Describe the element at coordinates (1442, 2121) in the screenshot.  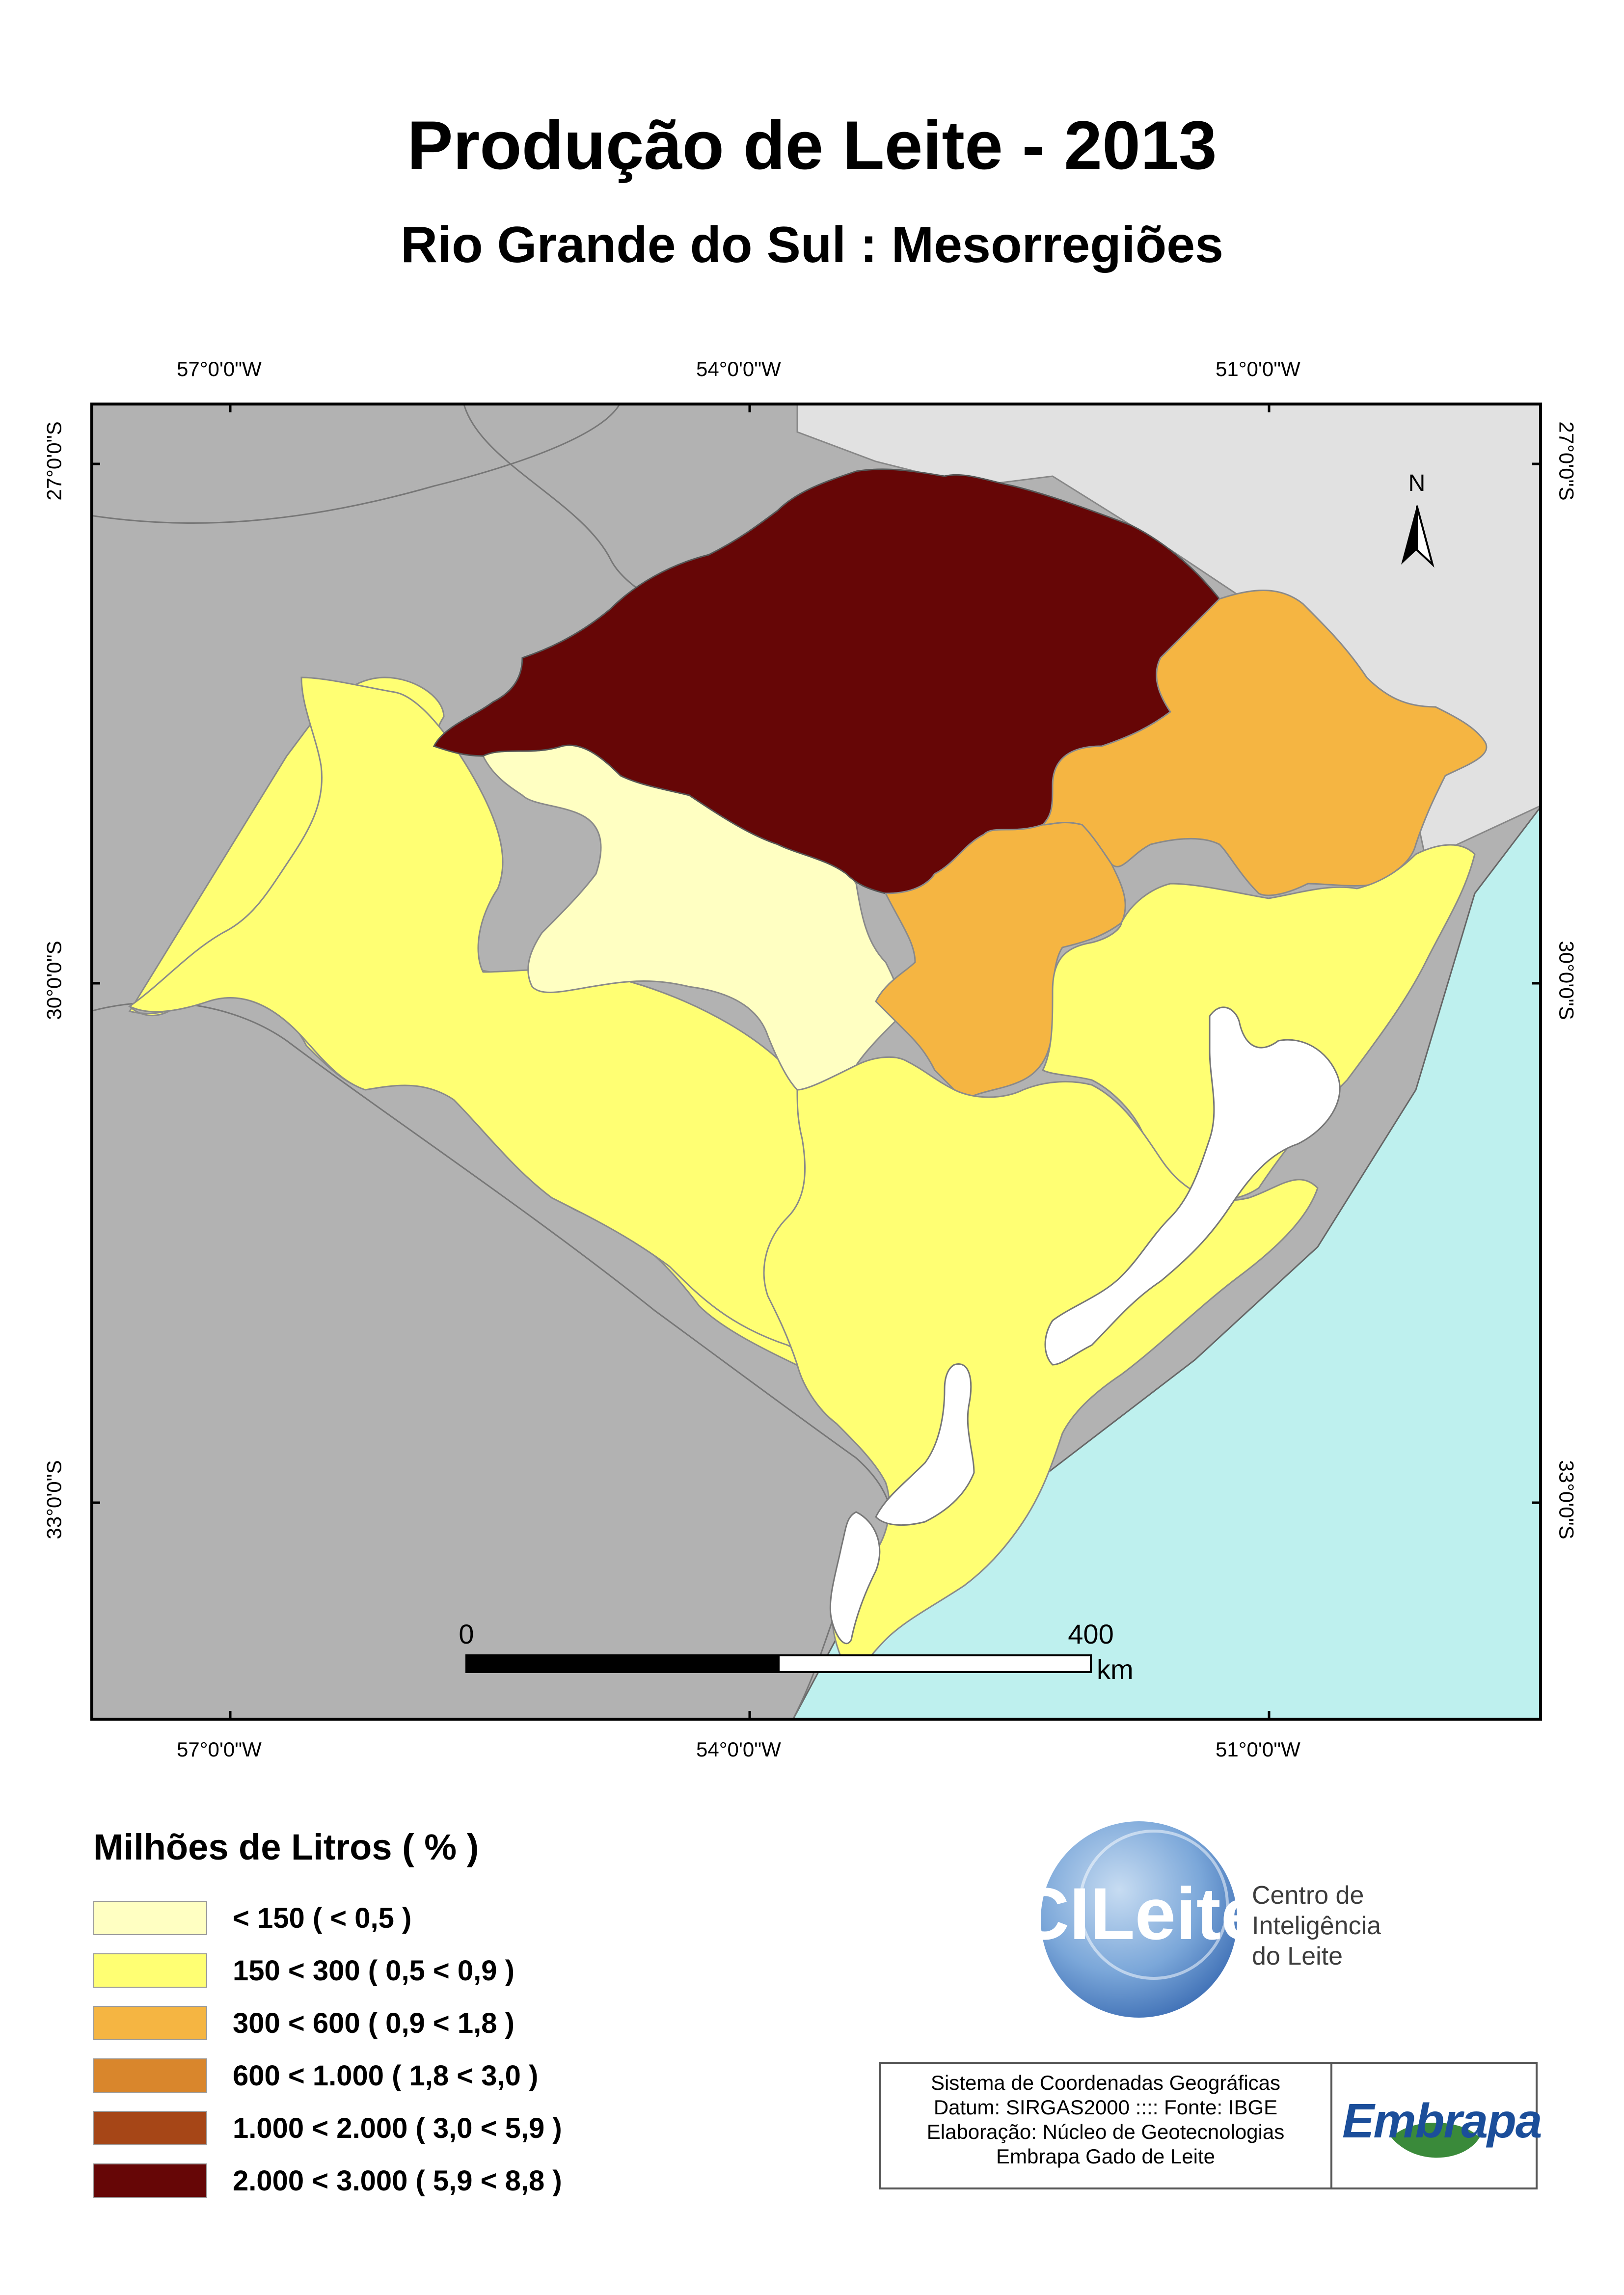
I see `embrapa-wordmark: Embrapa` at that location.